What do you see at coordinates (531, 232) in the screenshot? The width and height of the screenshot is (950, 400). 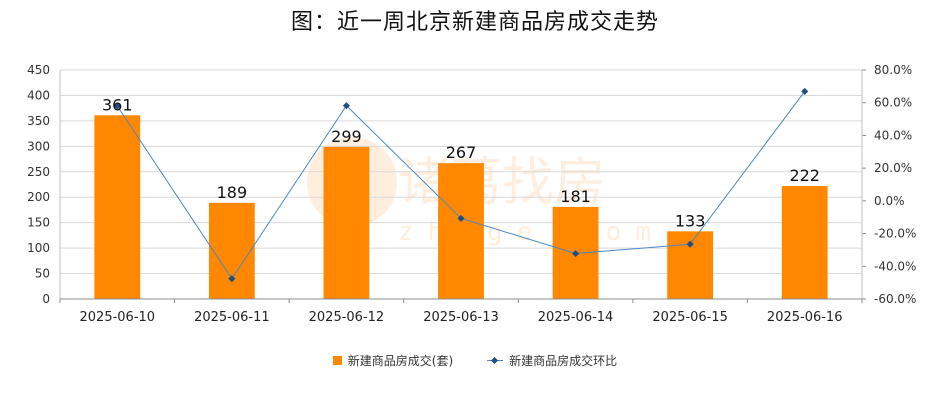 I see `watermark-subtext: zhuge.com` at bounding box center [531, 232].